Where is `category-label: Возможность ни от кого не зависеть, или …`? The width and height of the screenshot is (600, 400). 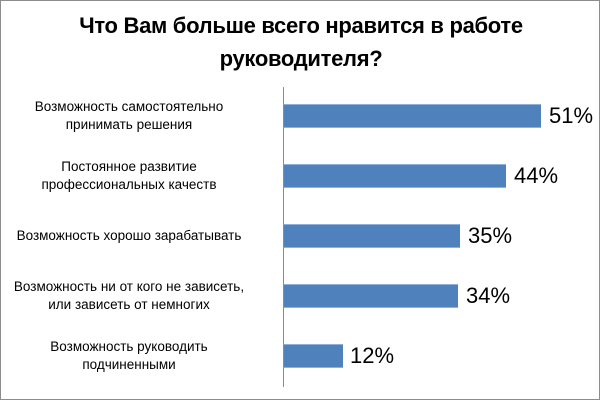
category-label: Возможность ни от кого не зависеть, или … is located at coordinates (134, 296).